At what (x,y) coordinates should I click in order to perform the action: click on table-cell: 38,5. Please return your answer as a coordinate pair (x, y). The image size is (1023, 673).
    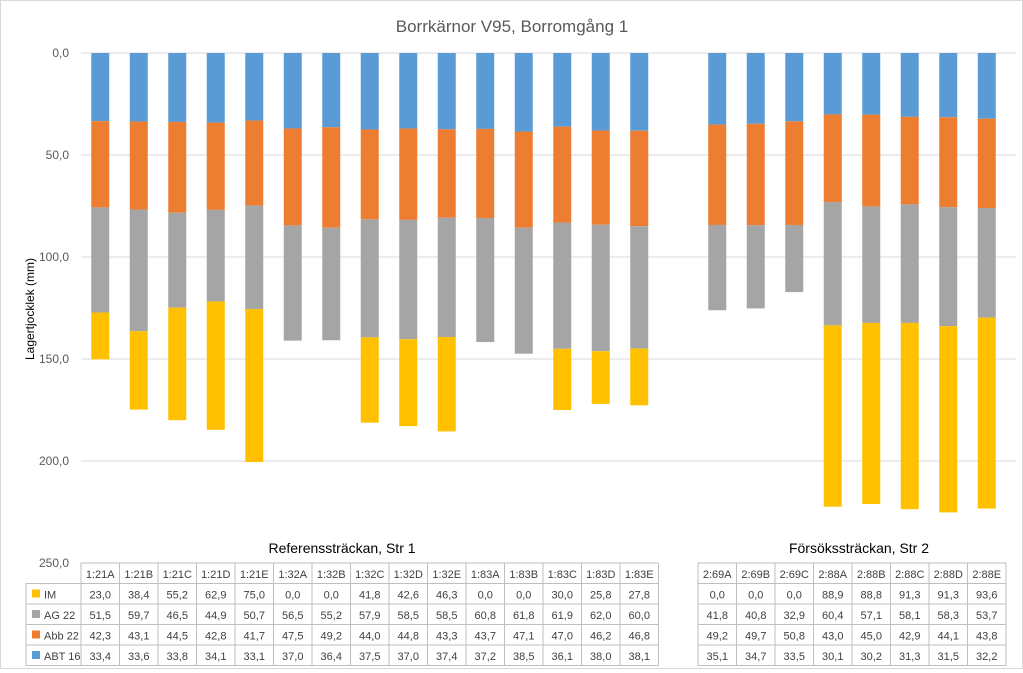
    Looking at the image, I should click on (523, 657).